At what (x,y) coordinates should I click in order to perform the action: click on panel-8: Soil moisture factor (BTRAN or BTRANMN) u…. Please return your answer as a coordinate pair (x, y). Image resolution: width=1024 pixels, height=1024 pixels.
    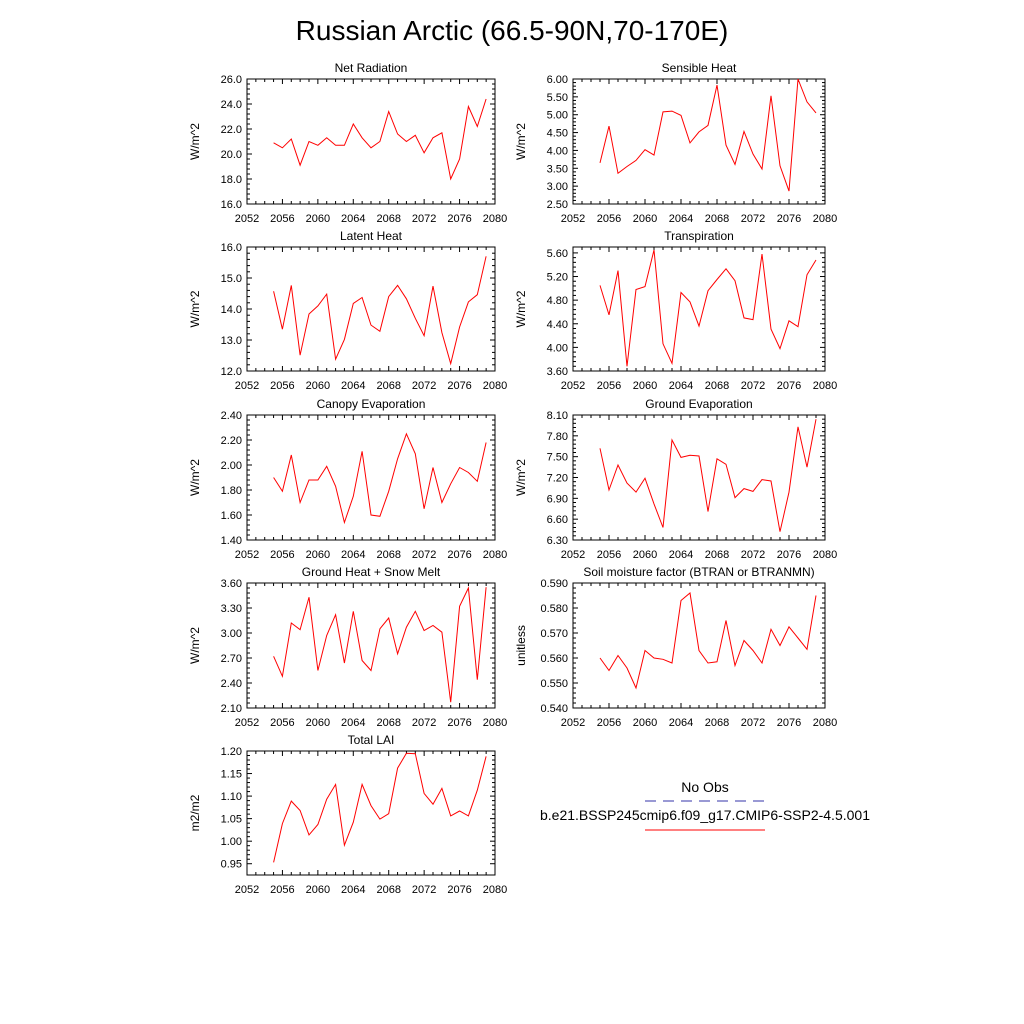
    Looking at the image, I should click on (675, 647).